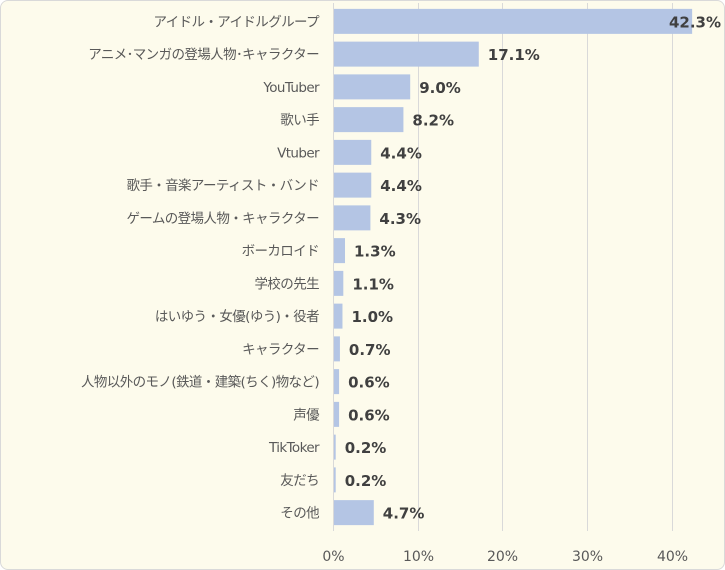  I want to click on category-label: キャラクター, so click(280, 350).